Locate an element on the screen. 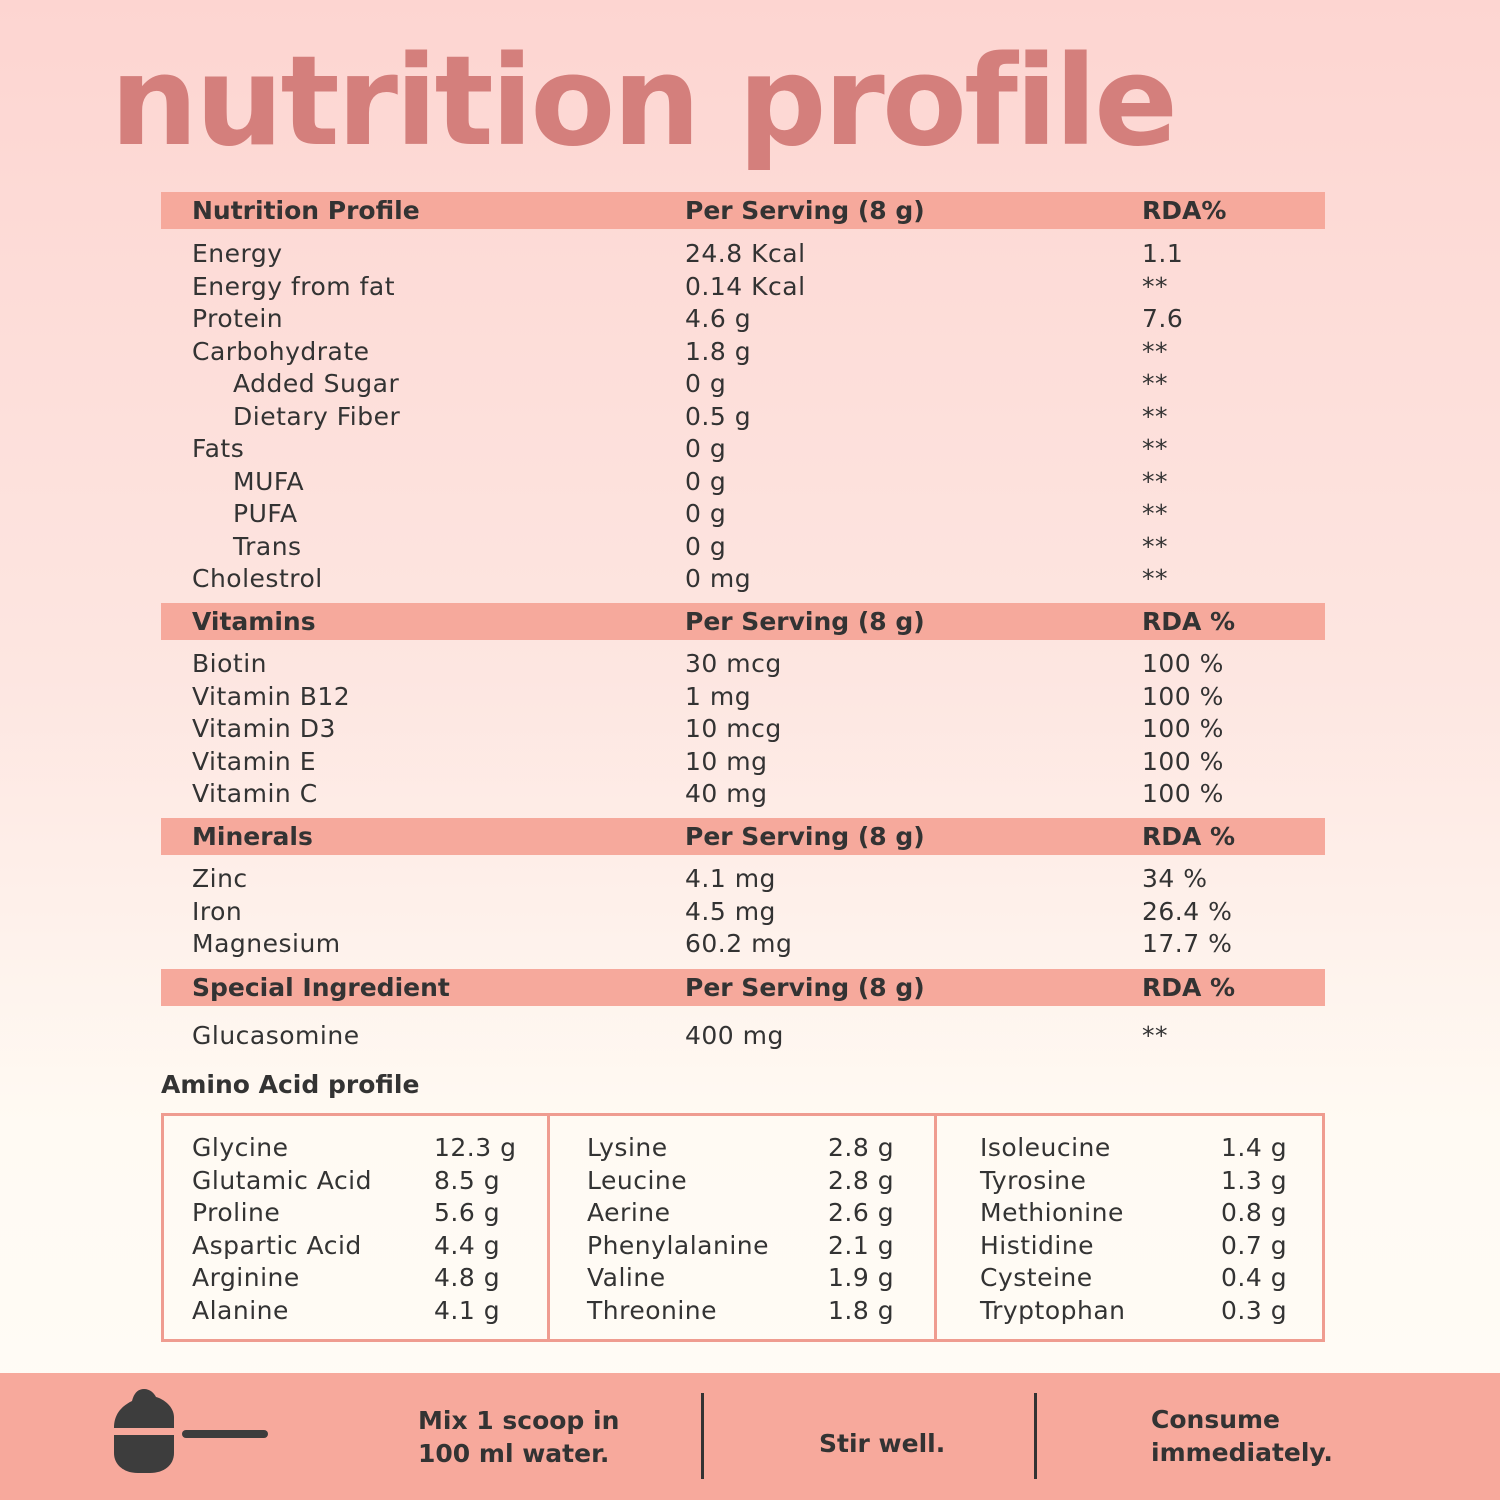 The height and width of the screenshot is (1500, 1500). amino-row: Aerine 2.6 g is located at coordinates (742, 1213).